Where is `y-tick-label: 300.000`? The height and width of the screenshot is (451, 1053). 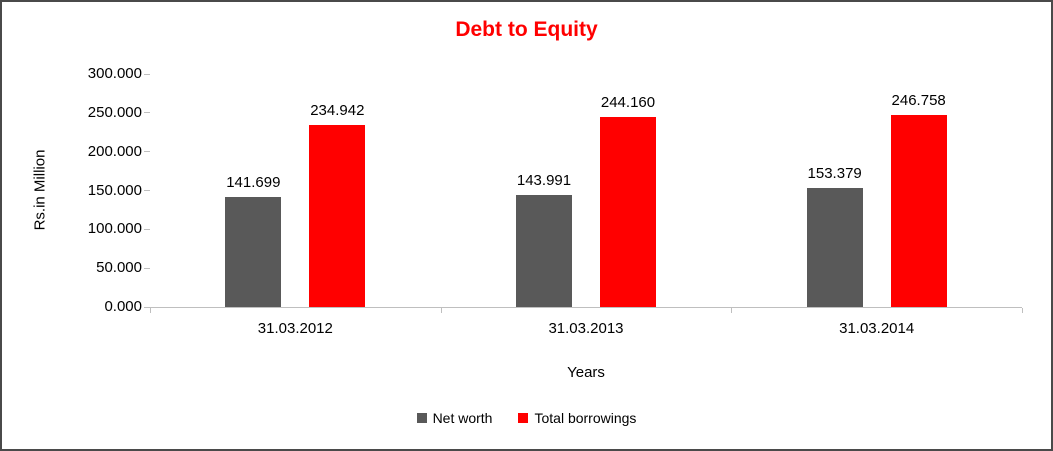
y-tick-label: 300.000 is located at coordinates (114, 73).